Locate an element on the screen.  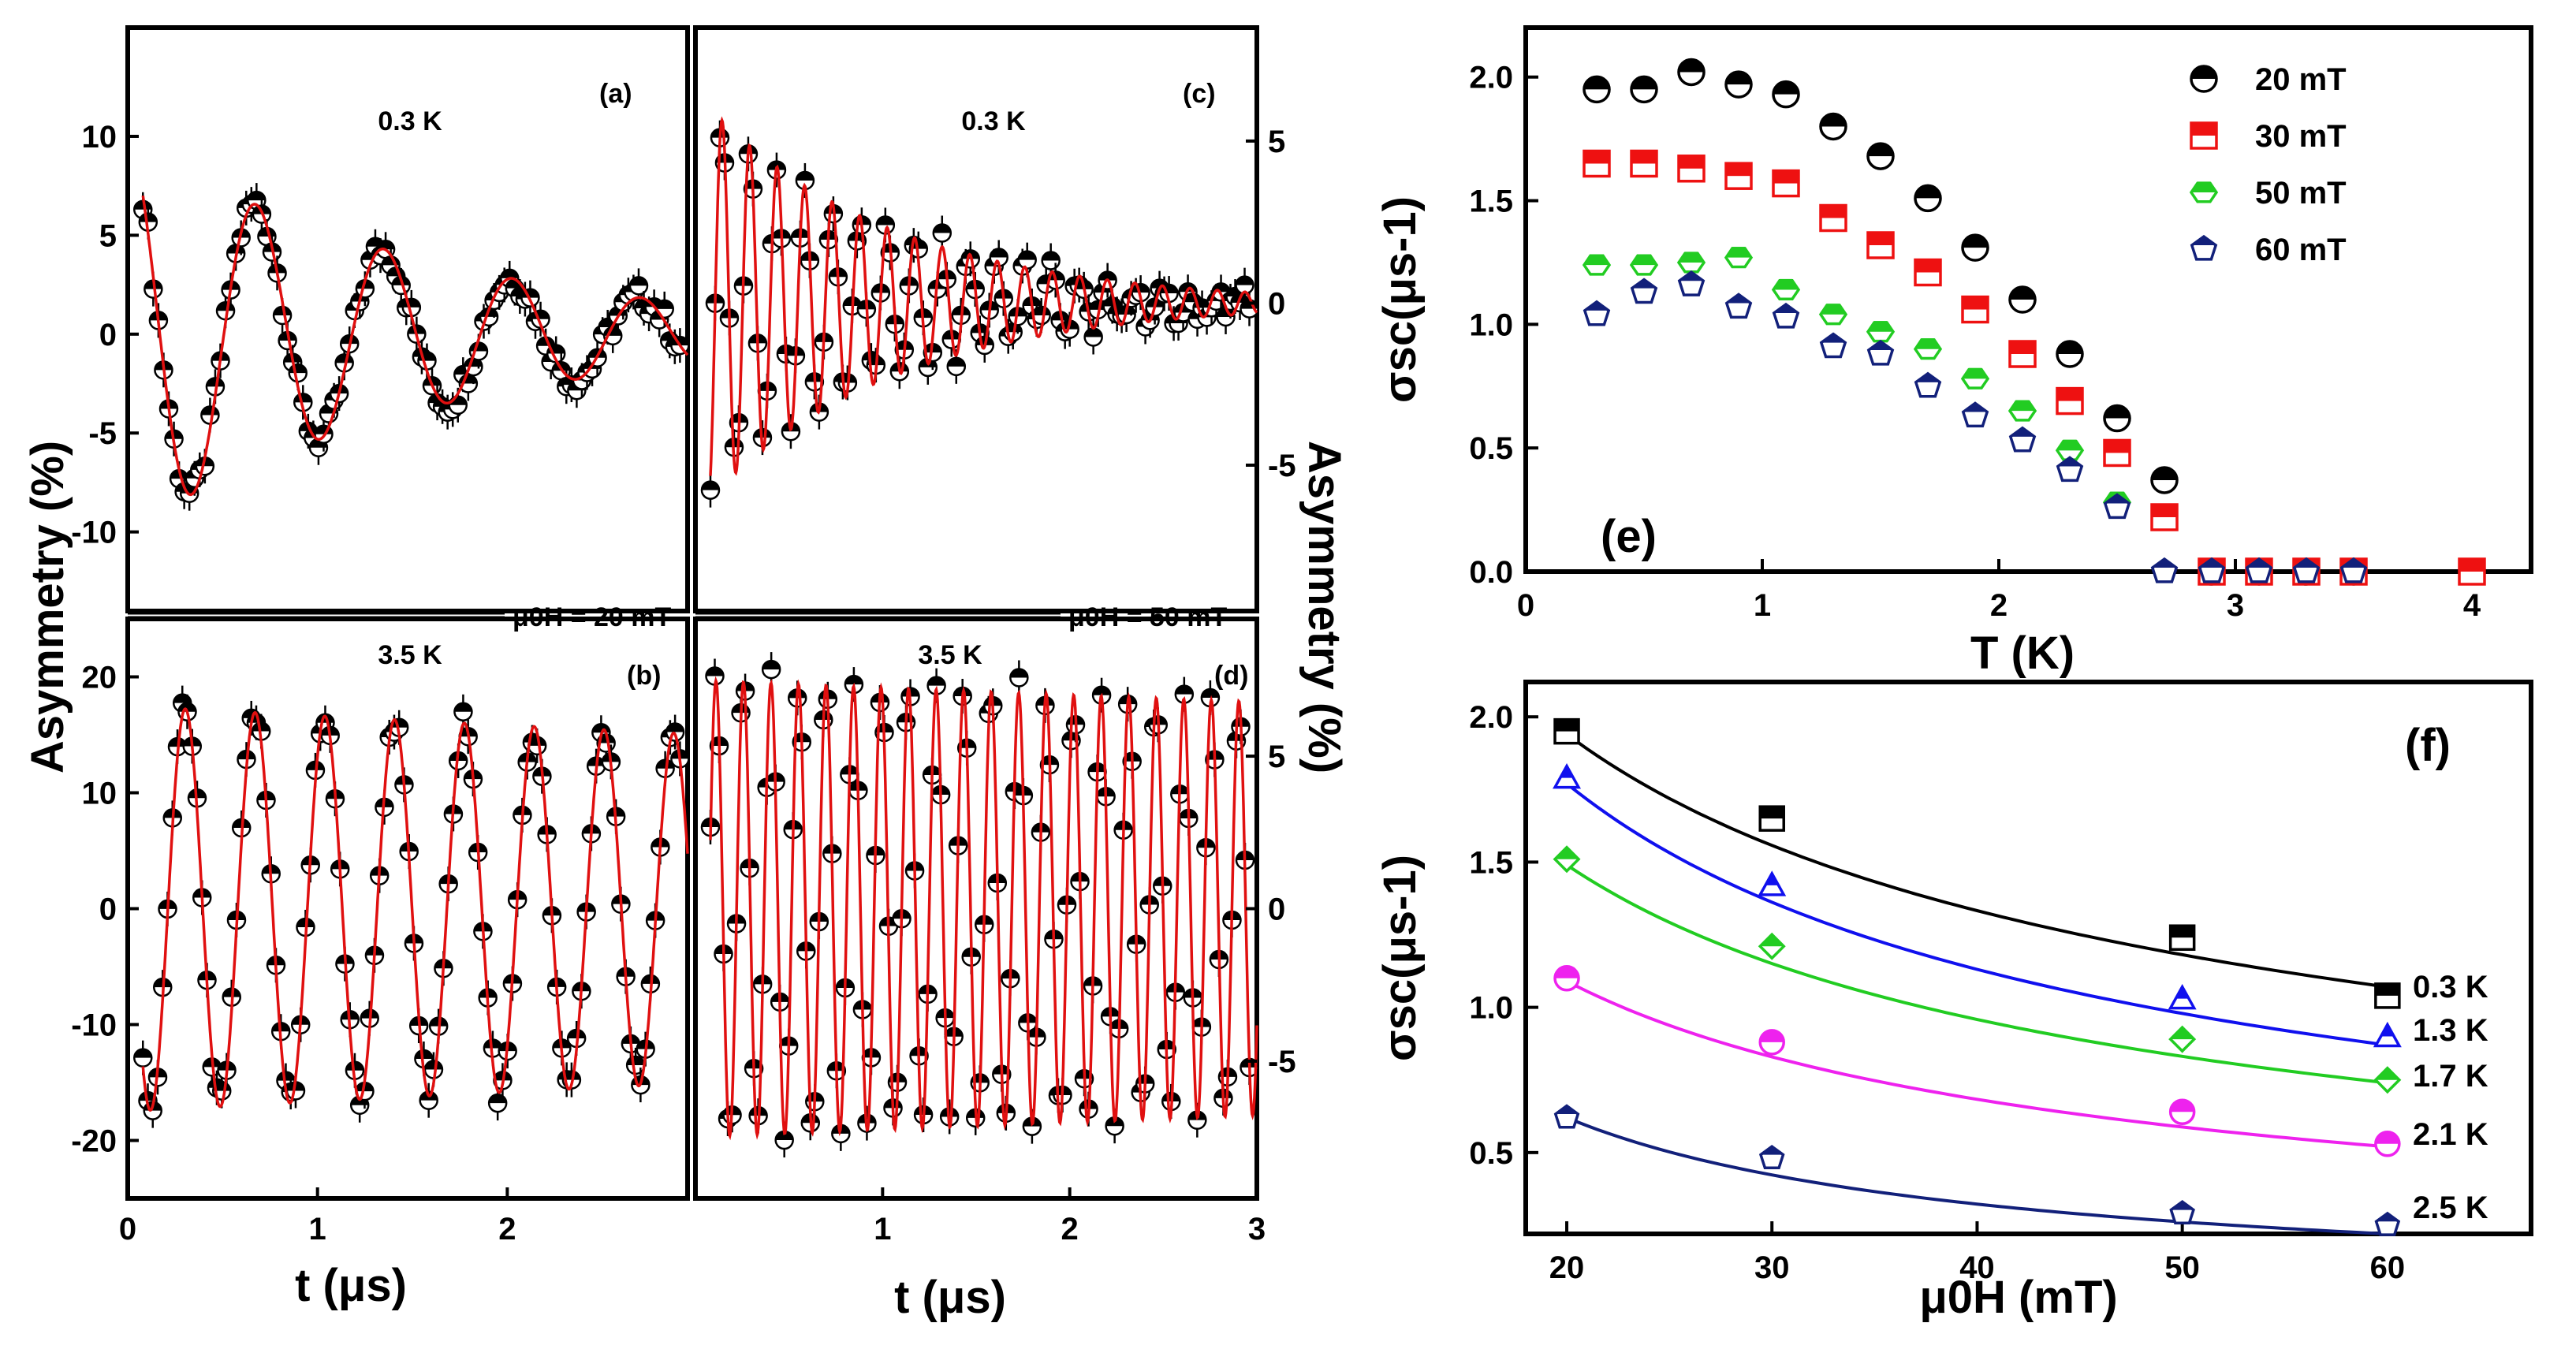
series-label: 1.7 K is located at coordinates (2450, 1076).